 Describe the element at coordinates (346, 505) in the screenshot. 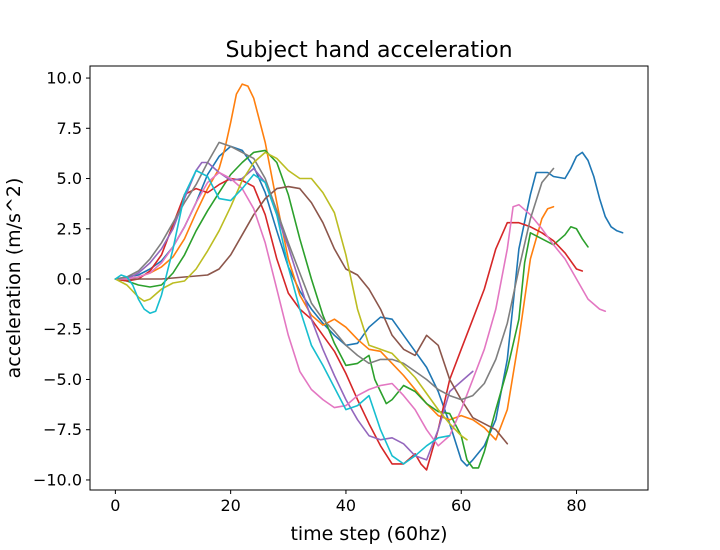

I see `x-tick-label: 40` at that location.